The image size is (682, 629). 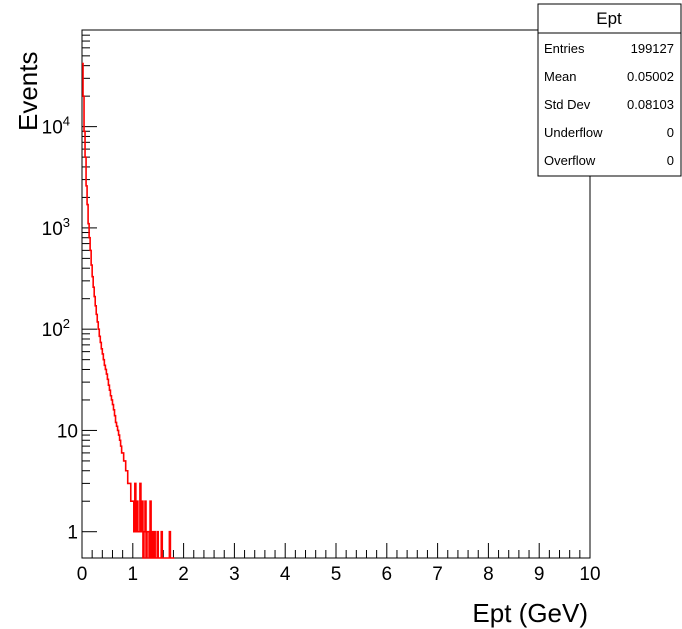 I want to click on y-tick-label: 10⁴, so click(x=56, y=126).